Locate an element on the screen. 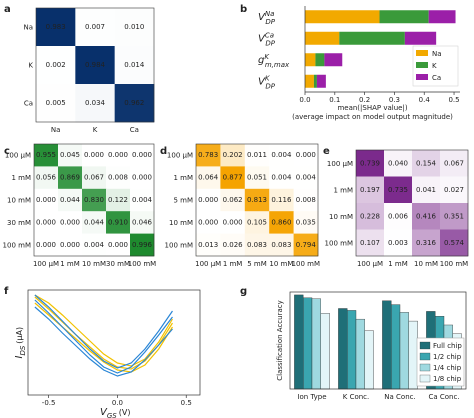 This screenshot has width=474, height=418. y-axis-label-sub: DS is located at coordinates (23, 350).